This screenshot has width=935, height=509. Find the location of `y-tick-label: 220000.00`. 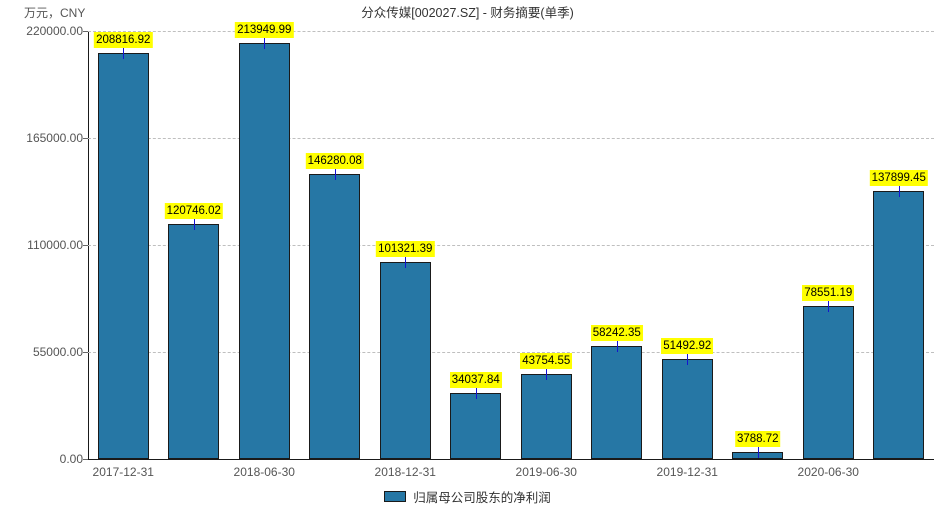

y-tick-label: 220000.00 is located at coordinates (54, 31).